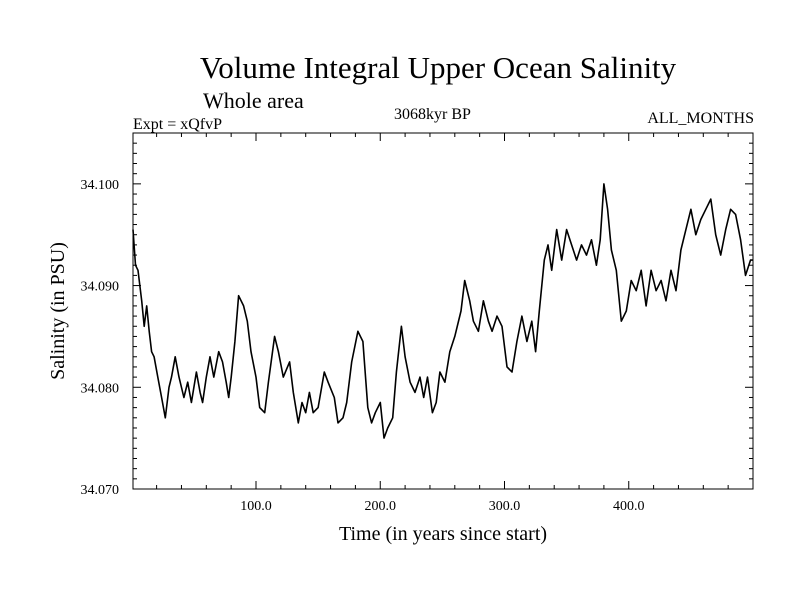  What do you see at coordinates (178, 124) in the screenshot?
I see `experiment-label: Expt = xQfvP` at bounding box center [178, 124].